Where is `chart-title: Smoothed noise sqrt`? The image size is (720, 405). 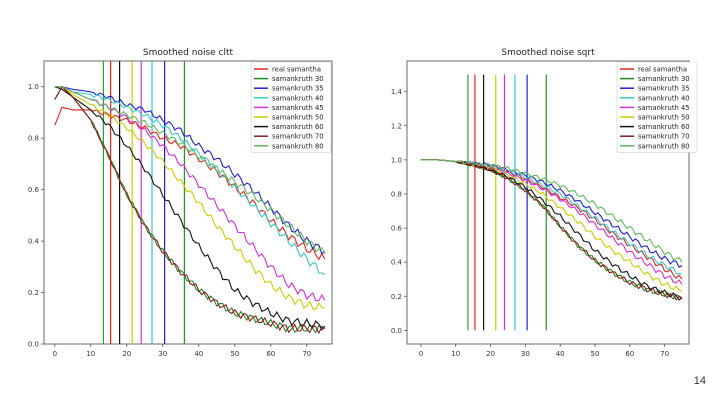 chart-title: Smoothed noise sqrt is located at coordinates (548, 53).